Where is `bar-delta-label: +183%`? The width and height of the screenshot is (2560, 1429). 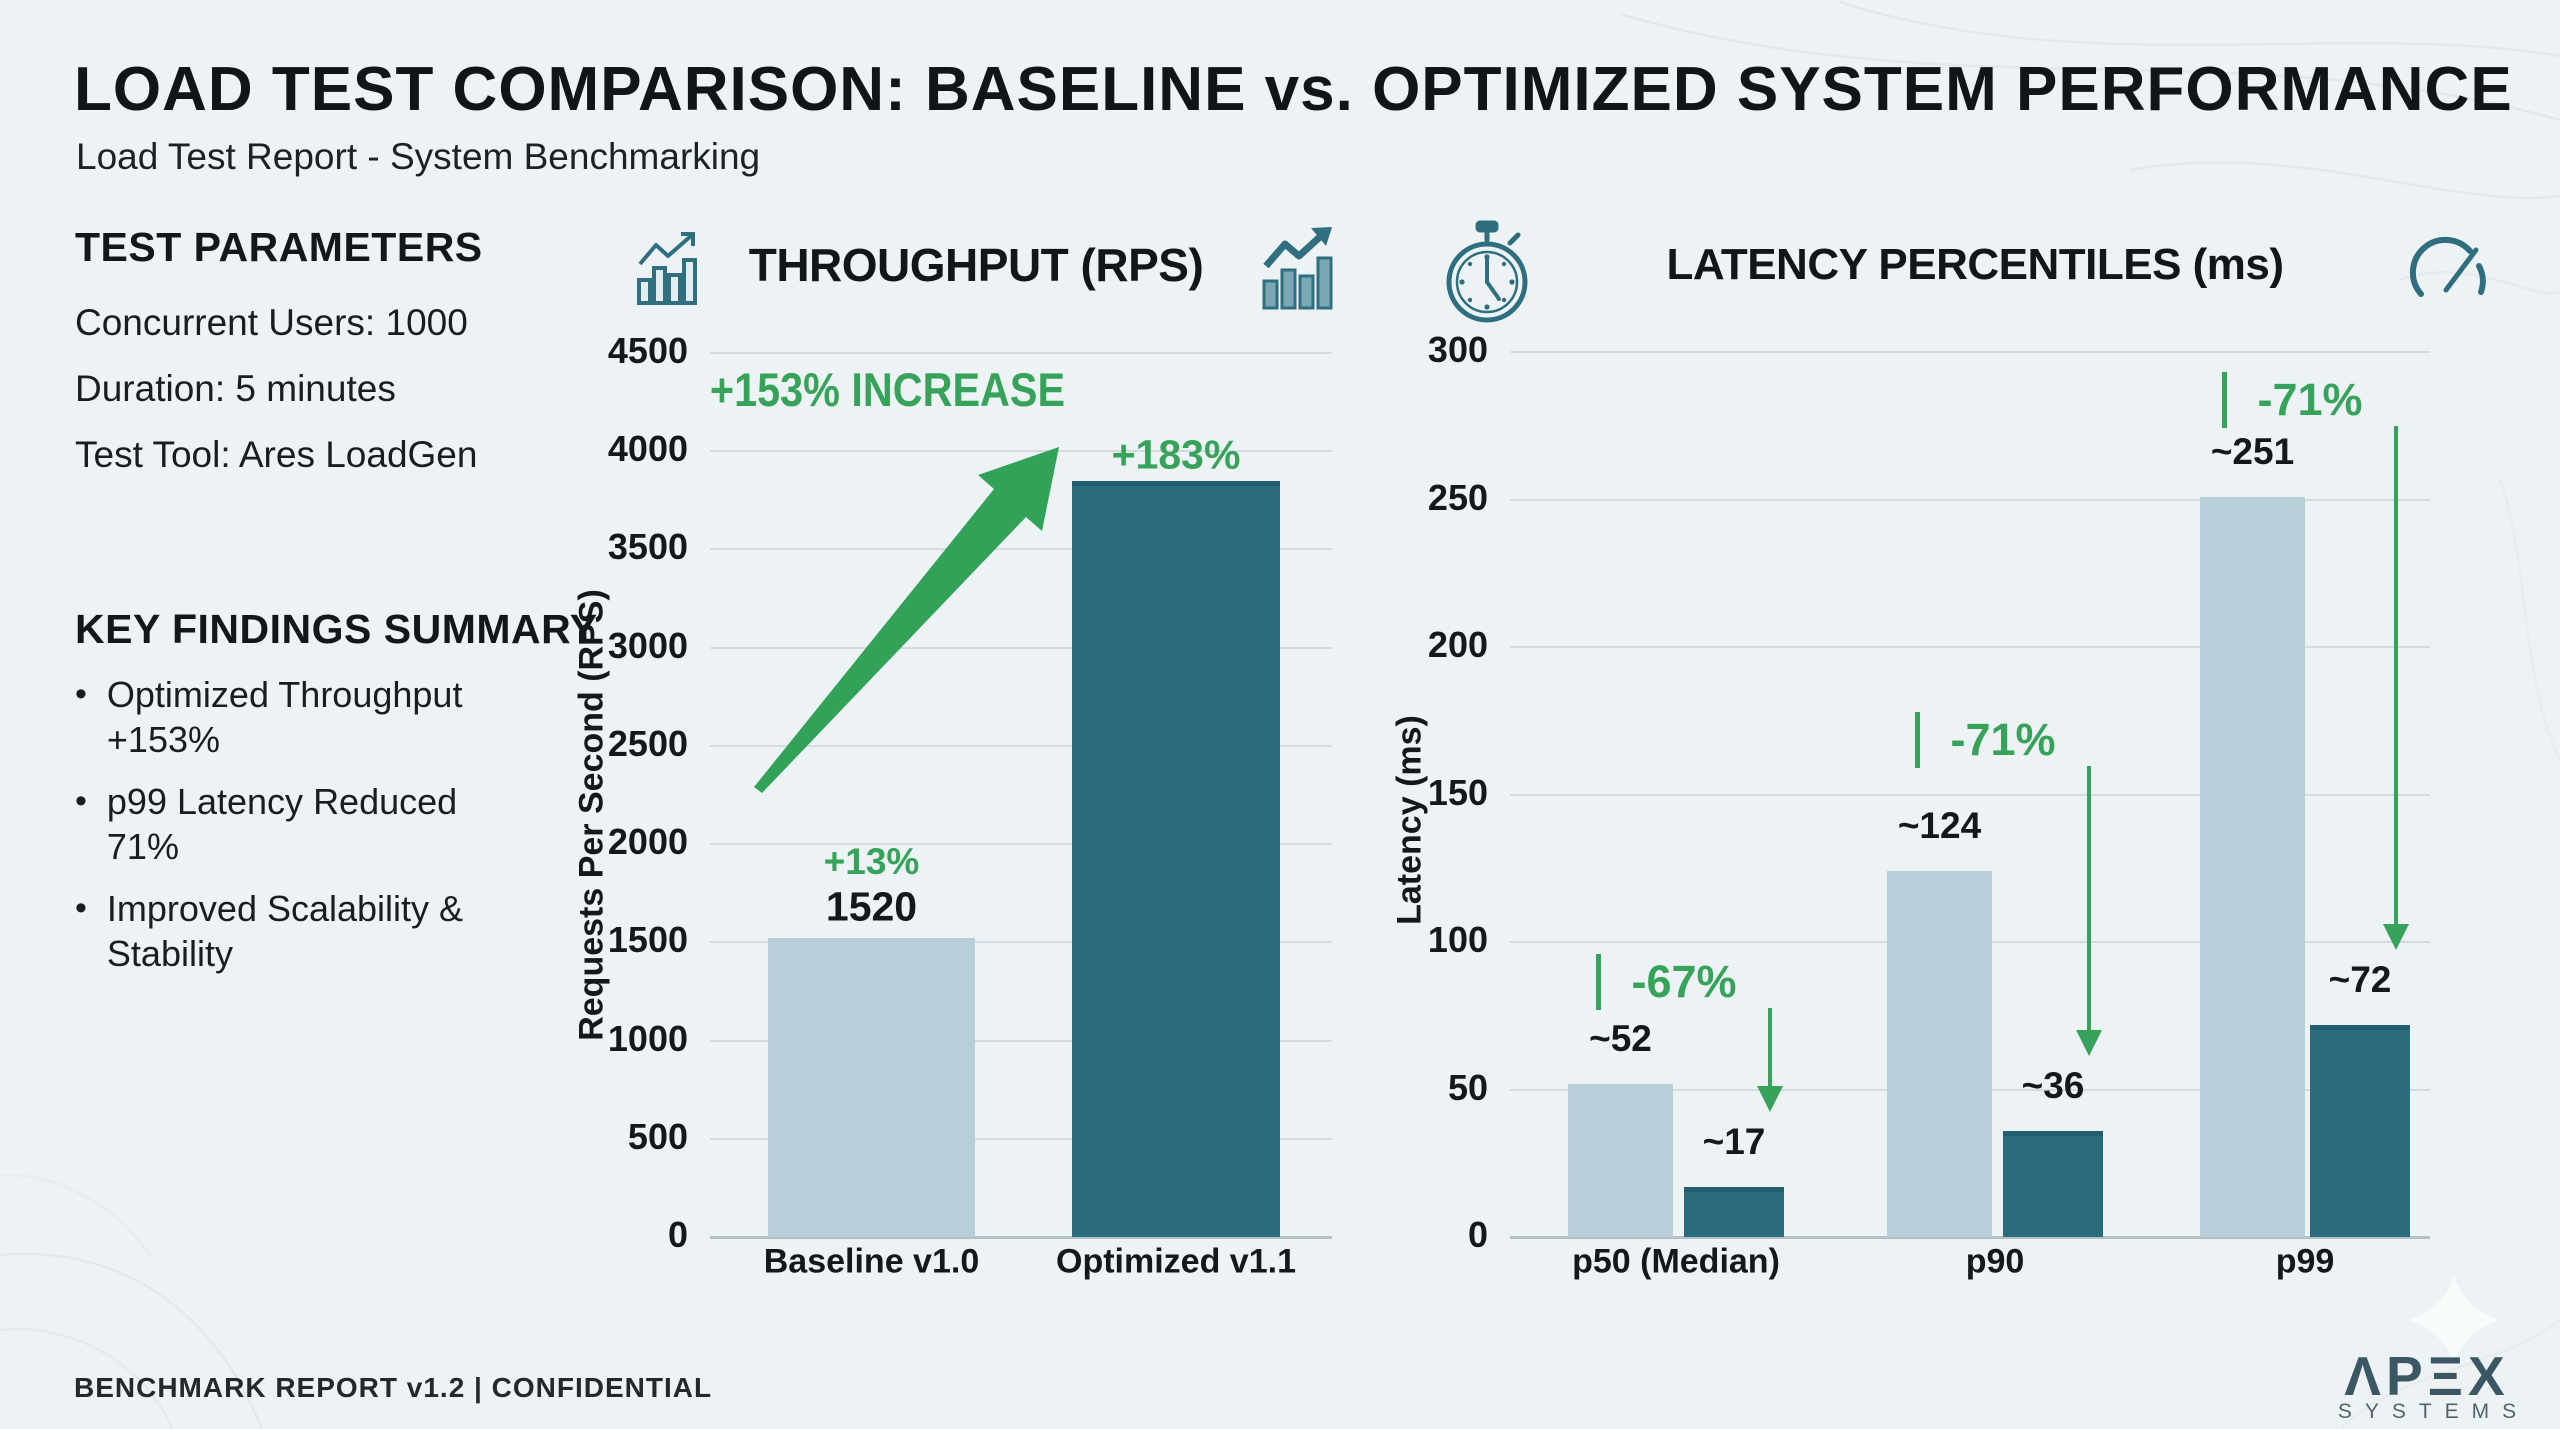 bar-delta-label: +183% is located at coordinates (1176, 454).